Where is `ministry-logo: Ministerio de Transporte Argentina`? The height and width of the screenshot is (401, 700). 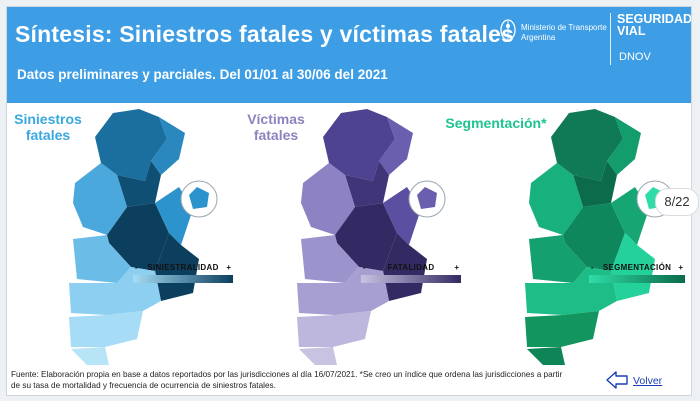
ministry-logo: Ministerio de Transporte Argentina is located at coordinates (554, 30).